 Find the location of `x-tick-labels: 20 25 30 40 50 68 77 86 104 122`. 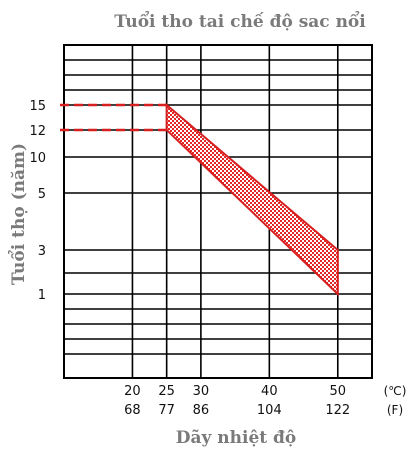

x-tick-labels: 20 25 30 40 50 68 77 86 104 122 is located at coordinates (237, 401).